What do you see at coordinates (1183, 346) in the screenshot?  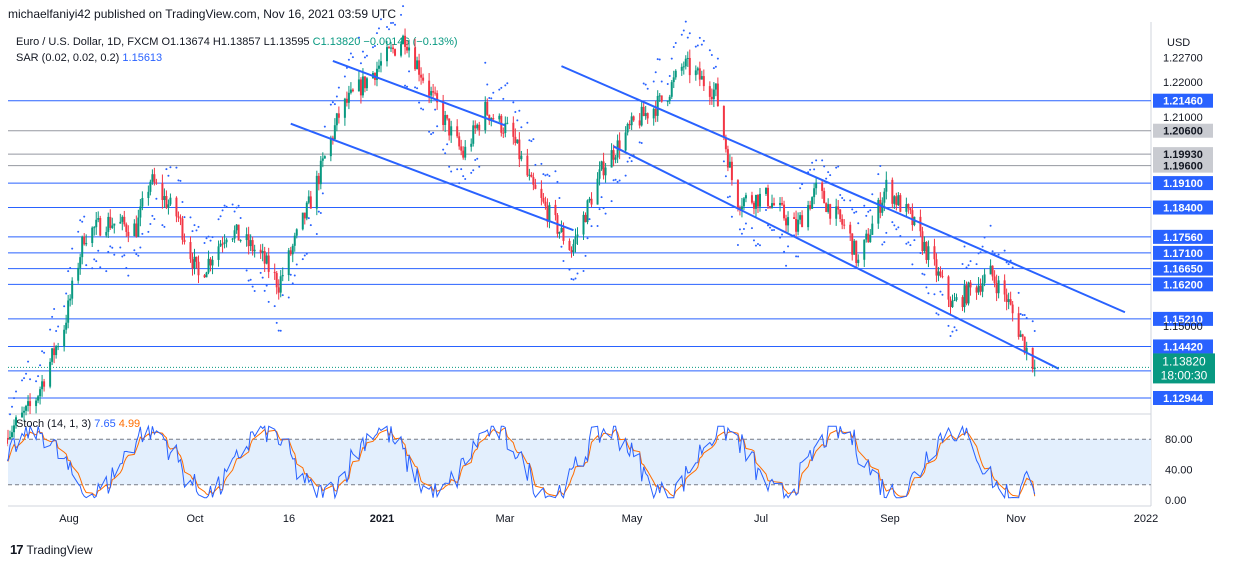 I see `level-tag-11: 1.14420` at bounding box center [1183, 346].